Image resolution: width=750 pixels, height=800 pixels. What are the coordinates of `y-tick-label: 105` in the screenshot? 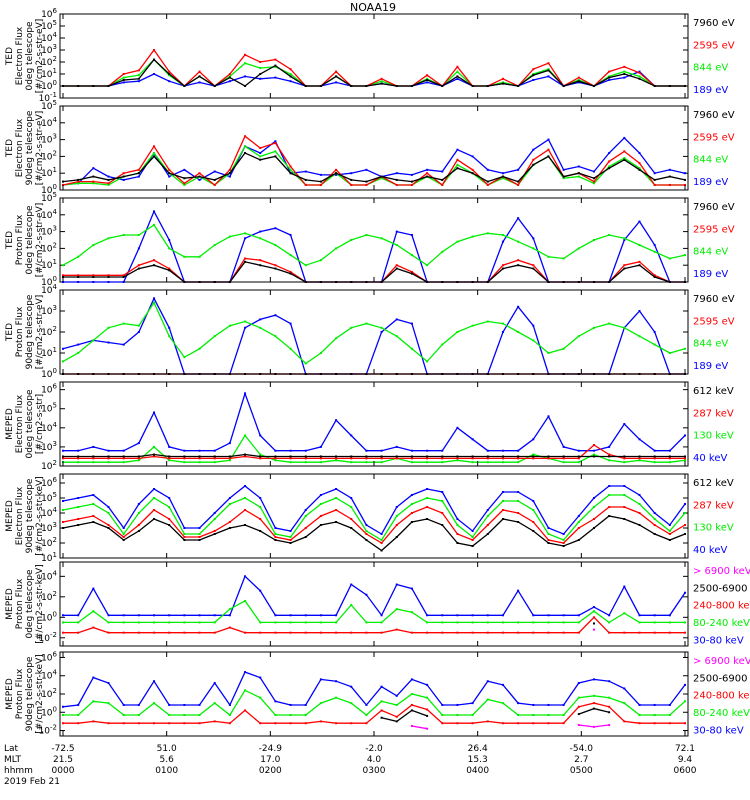 It's located at (49, 25).